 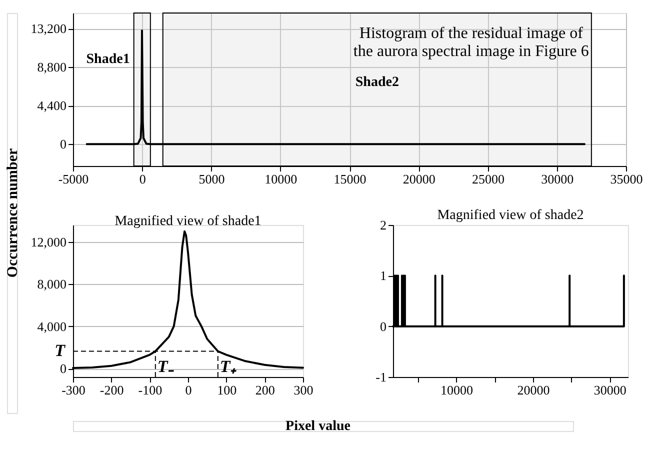 I want to click on y-axis-title: Occurrence number, so click(x=13, y=213).